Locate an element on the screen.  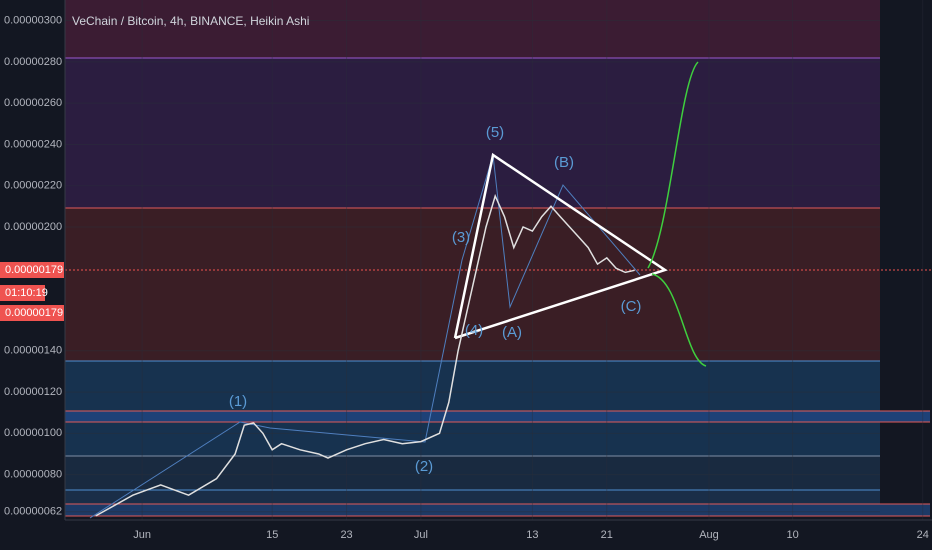
x-tick-label: 15 is located at coordinates (272, 535).